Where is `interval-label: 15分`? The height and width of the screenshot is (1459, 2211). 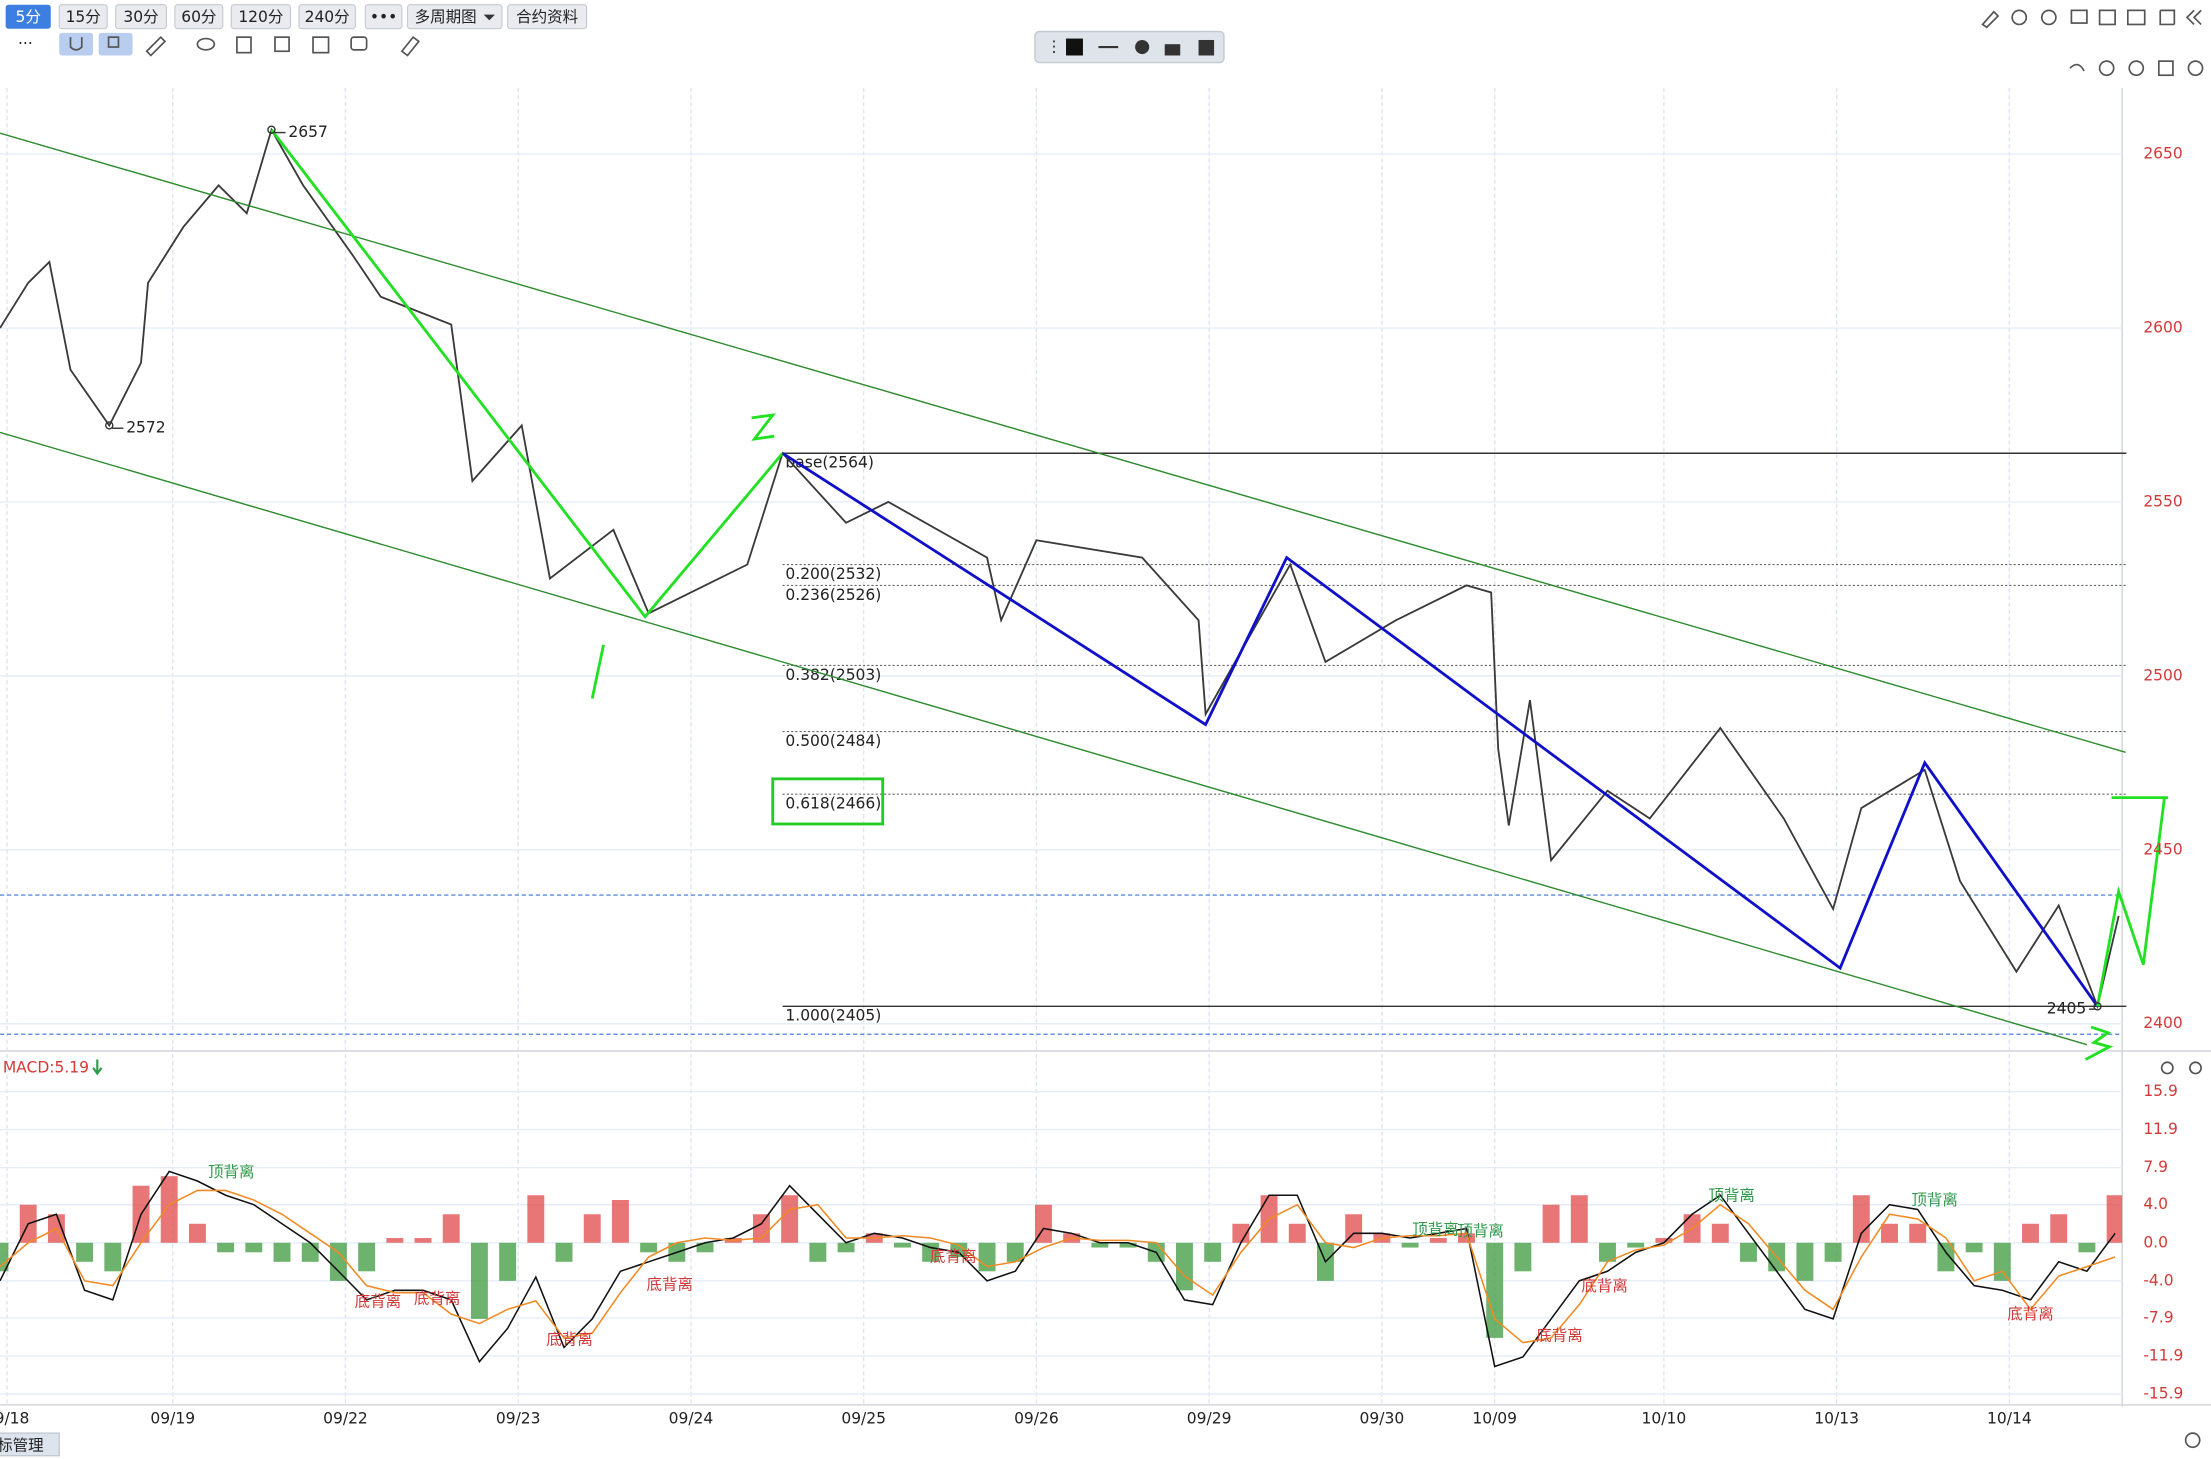 interval-label: 15分 is located at coordinates (83, 17).